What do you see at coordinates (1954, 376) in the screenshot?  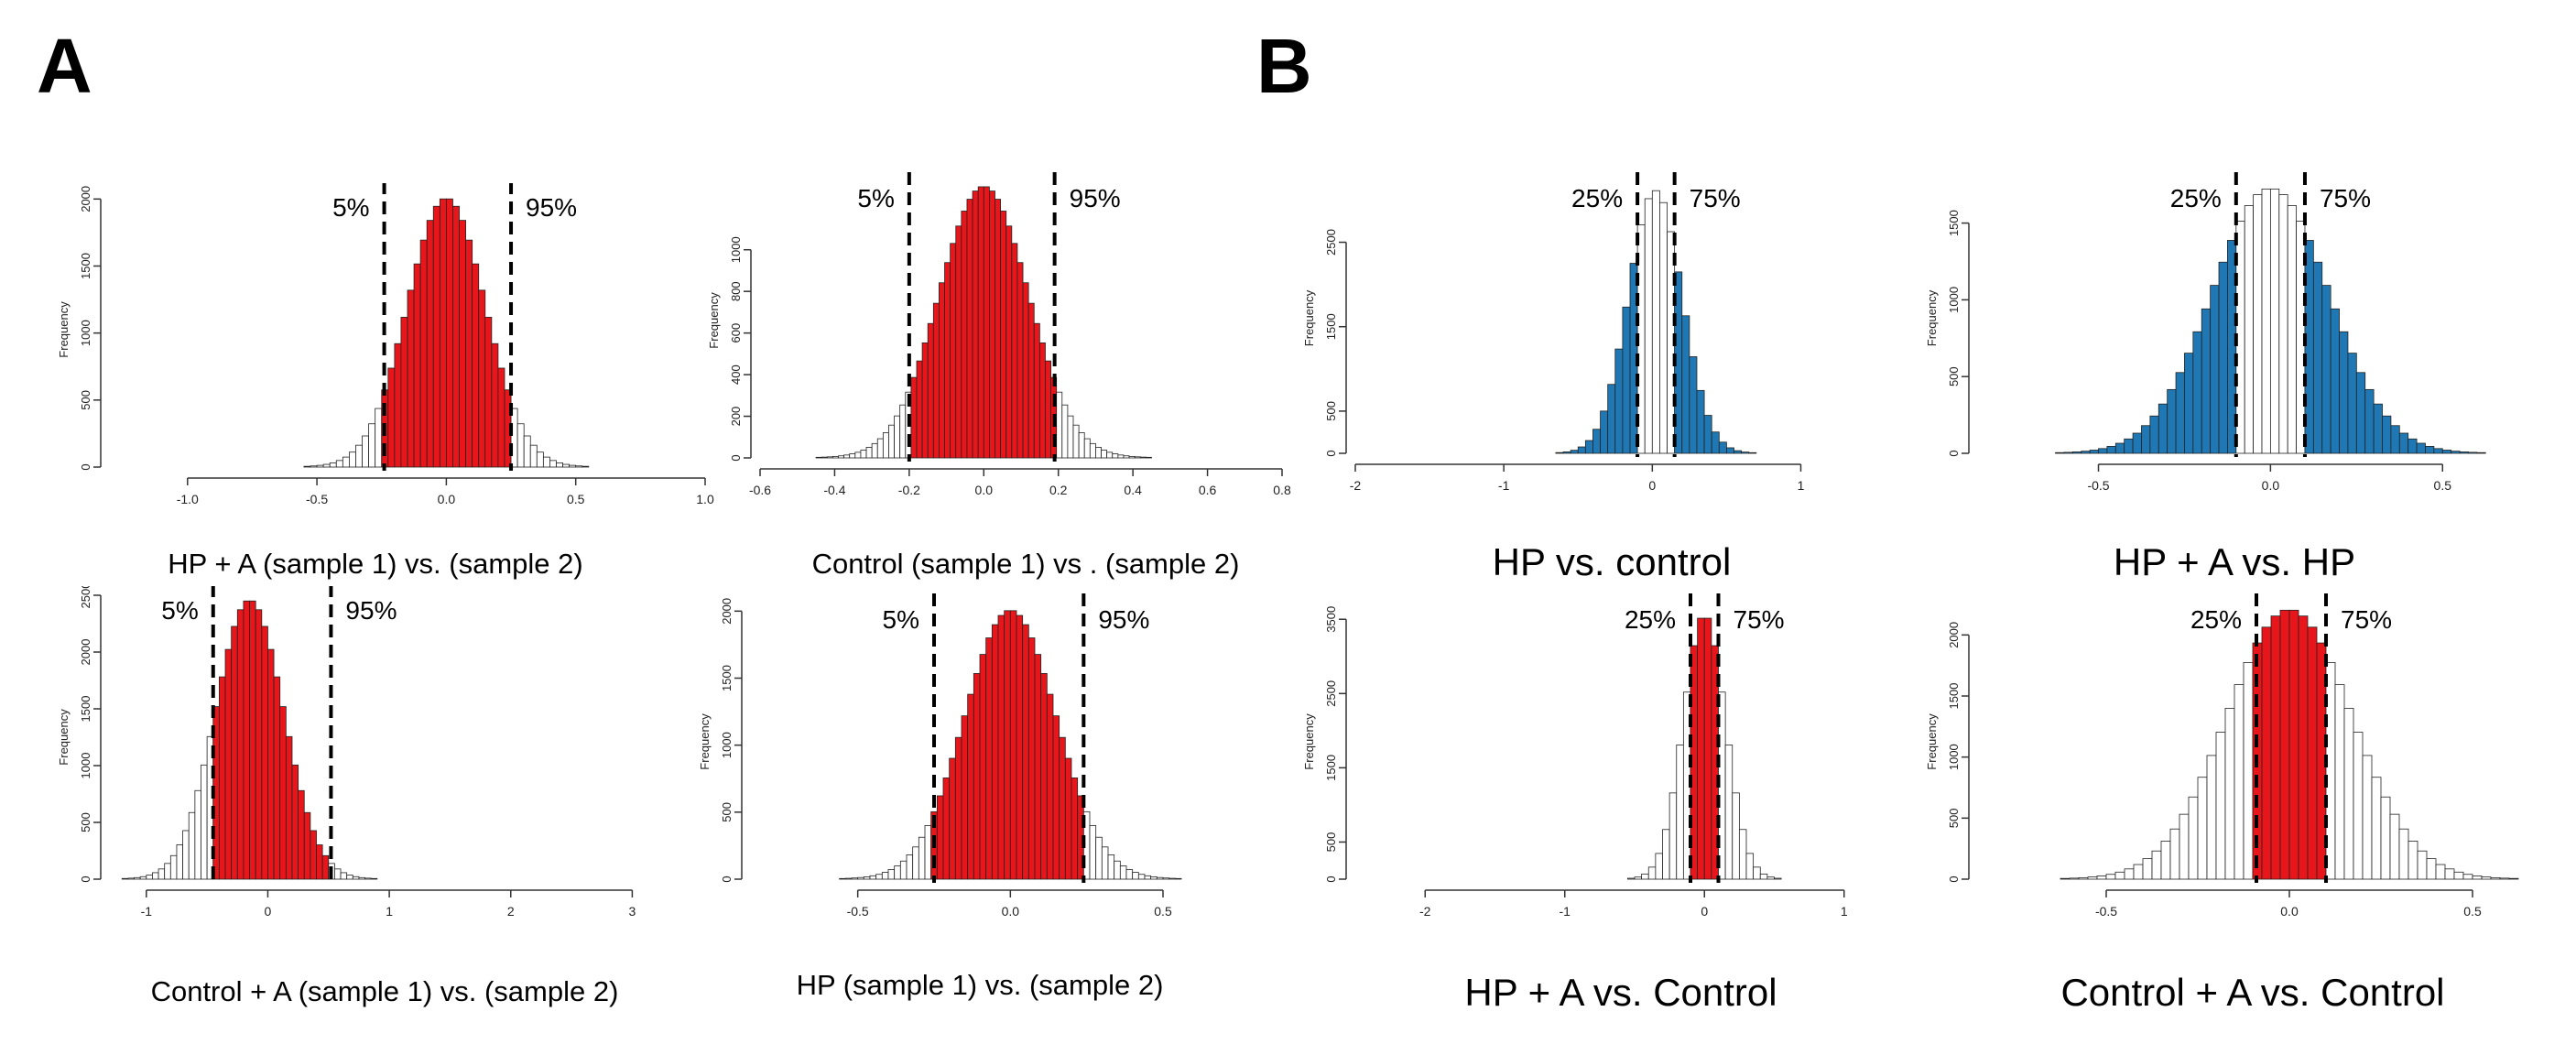 I see `y-tick-label: 500` at bounding box center [1954, 376].